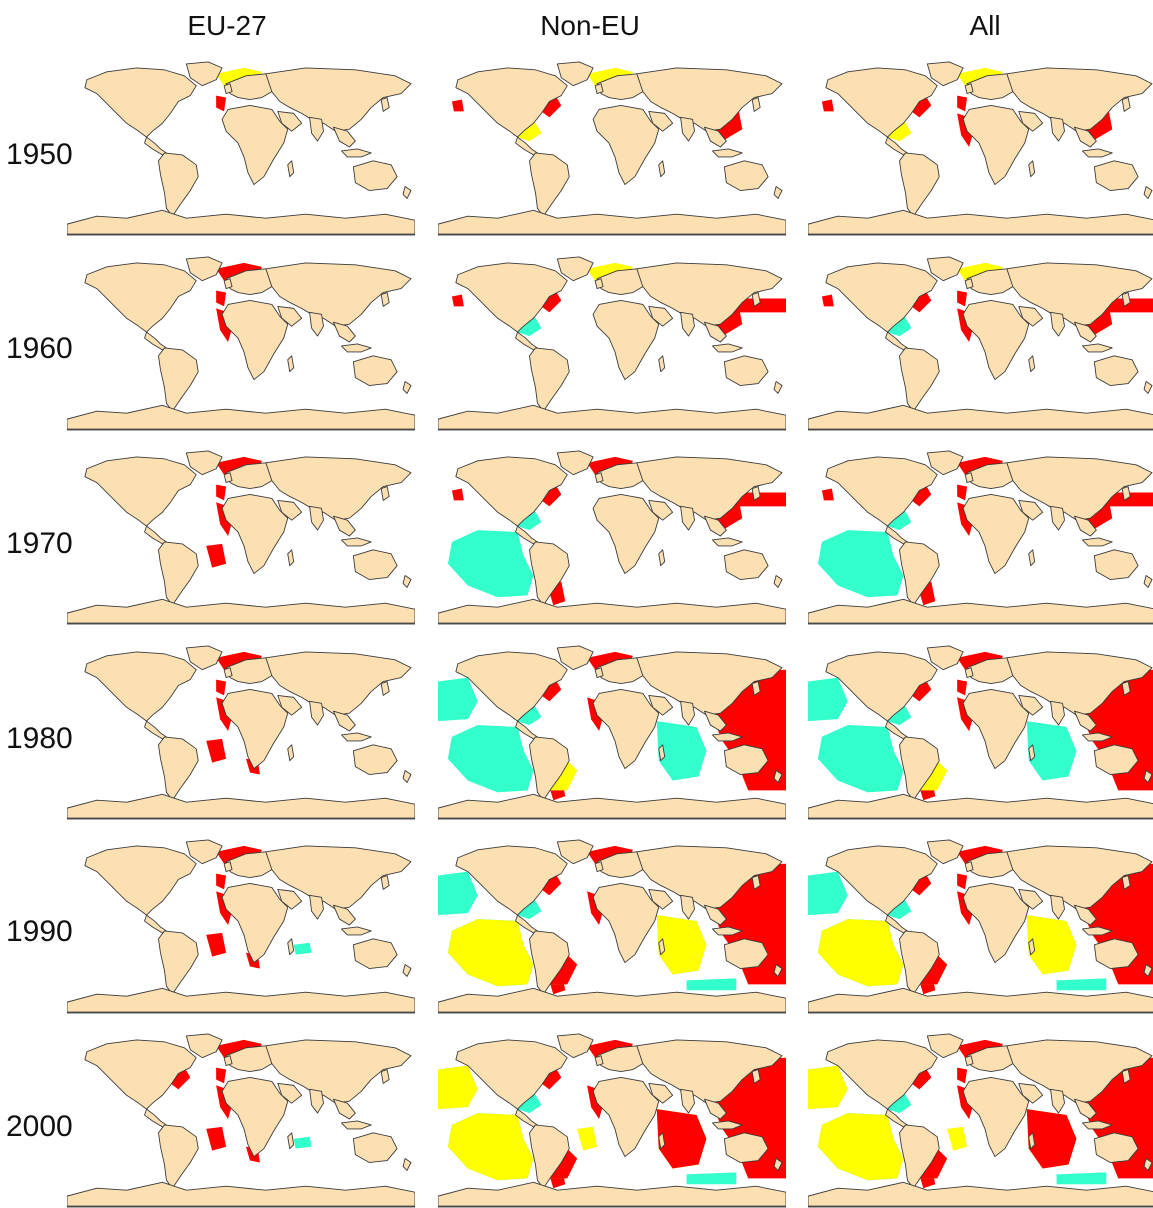 The height and width of the screenshot is (1208, 1153). I want to click on map-panel-noneu-1950, so click(612, 147).